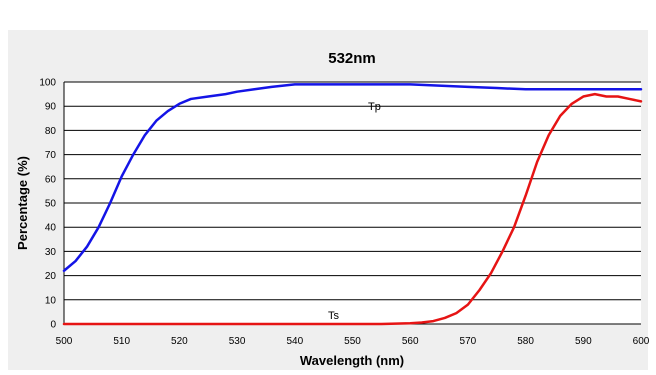 This screenshot has width=656, height=375. I want to click on x-tick-label: 560, so click(410, 341).